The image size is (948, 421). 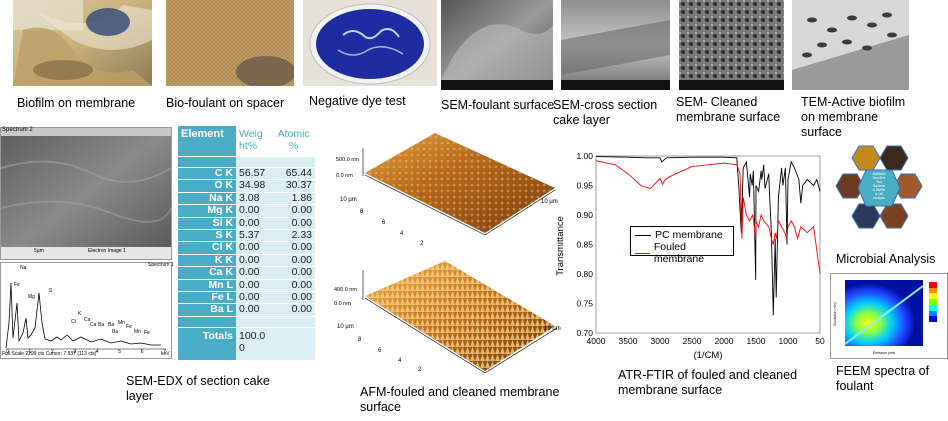 What do you see at coordinates (835, 313) in the screenshot?
I see `feem-y-axis-label: Excitation (nm)` at bounding box center [835, 313].